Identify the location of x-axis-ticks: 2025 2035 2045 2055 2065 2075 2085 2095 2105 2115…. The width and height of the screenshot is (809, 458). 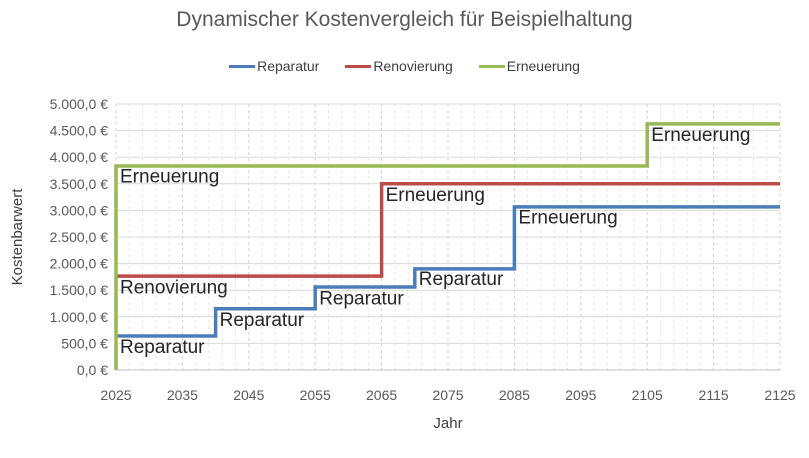
(447, 395).